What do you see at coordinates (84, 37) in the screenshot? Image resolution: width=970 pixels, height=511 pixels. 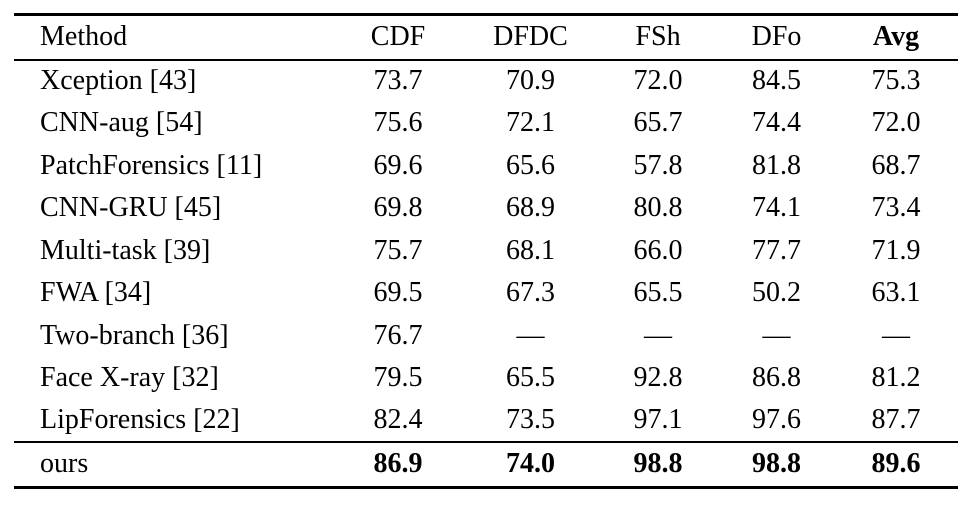 I see `col-header-method: Method` at bounding box center [84, 37].